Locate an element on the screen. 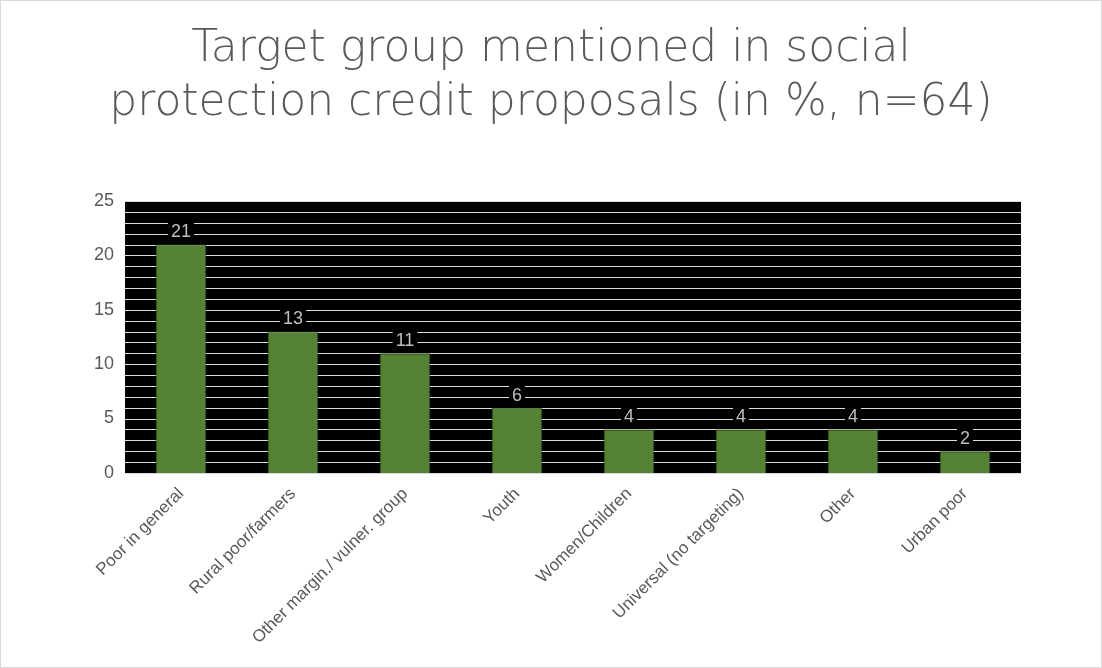 This screenshot has width=1102, height=668. data-label: 11 is located at coordinates (405, 340).